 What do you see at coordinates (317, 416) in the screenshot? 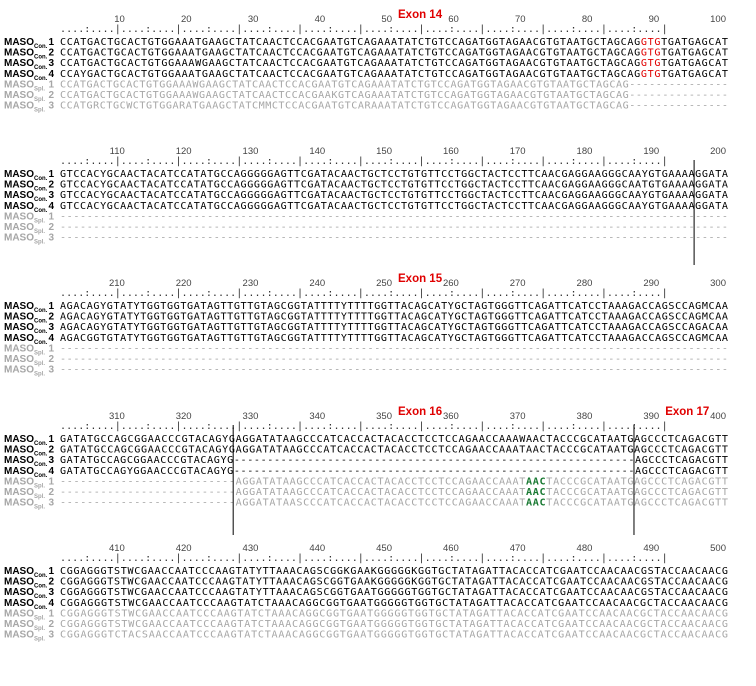
I see `ruler-number: 340` at bounding box center [317, 416].